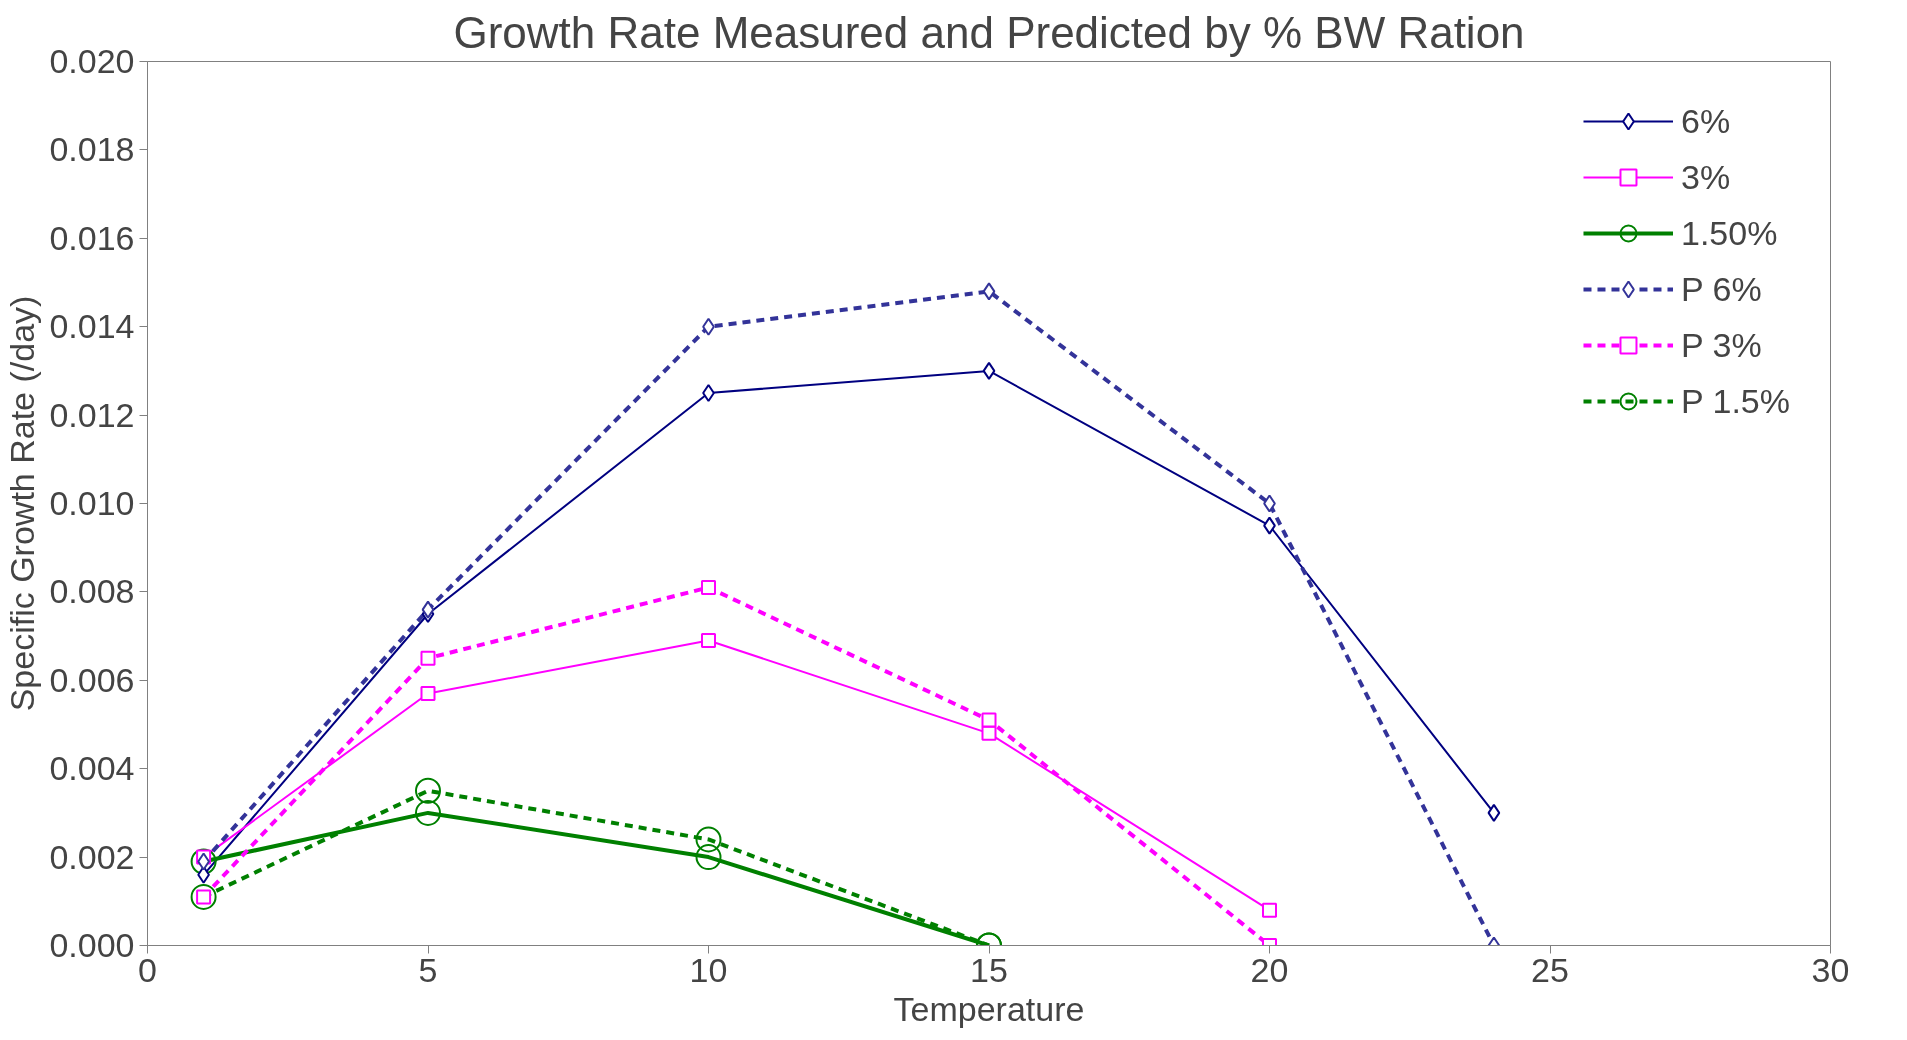 This screenshot has height=1040, width=1907. Describe the element at coordinates (1550, 969) in the screenshot. I see `x-tick-label: 25` at that location.